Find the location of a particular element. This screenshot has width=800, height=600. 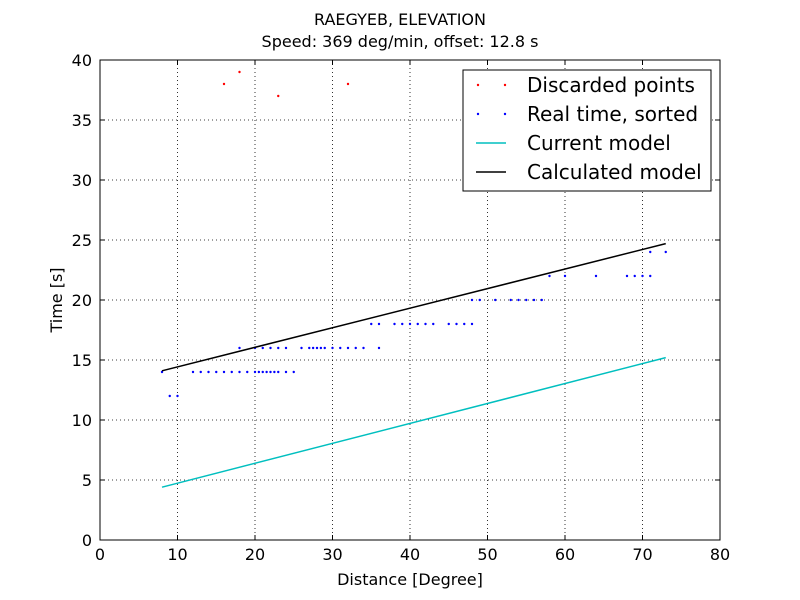

legend-entry-calculated-model: Calculated model is located at coordinates (589, 172).